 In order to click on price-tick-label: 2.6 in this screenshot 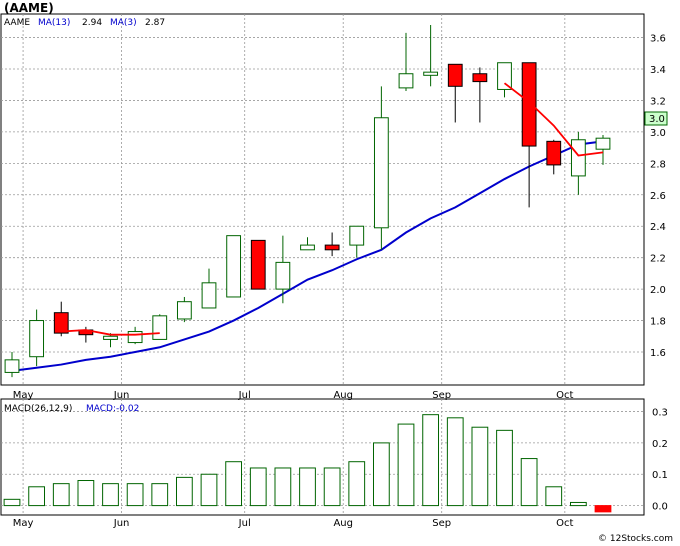, I will do `click(658, 196)`.